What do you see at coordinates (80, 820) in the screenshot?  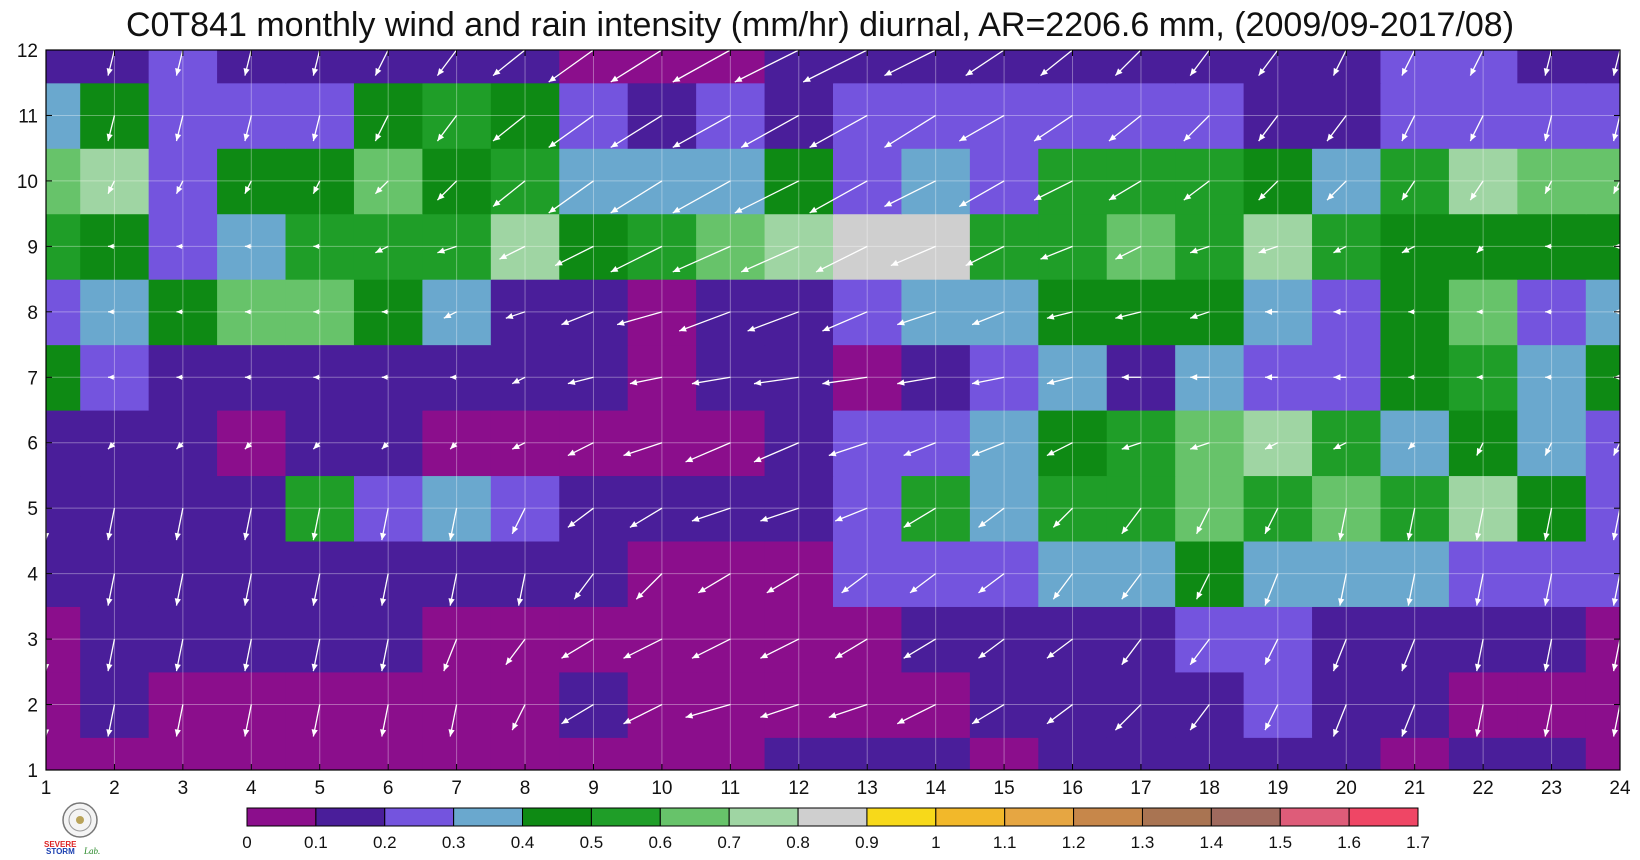 I see `seal-inner-ring` at bounding box center [80, 820].